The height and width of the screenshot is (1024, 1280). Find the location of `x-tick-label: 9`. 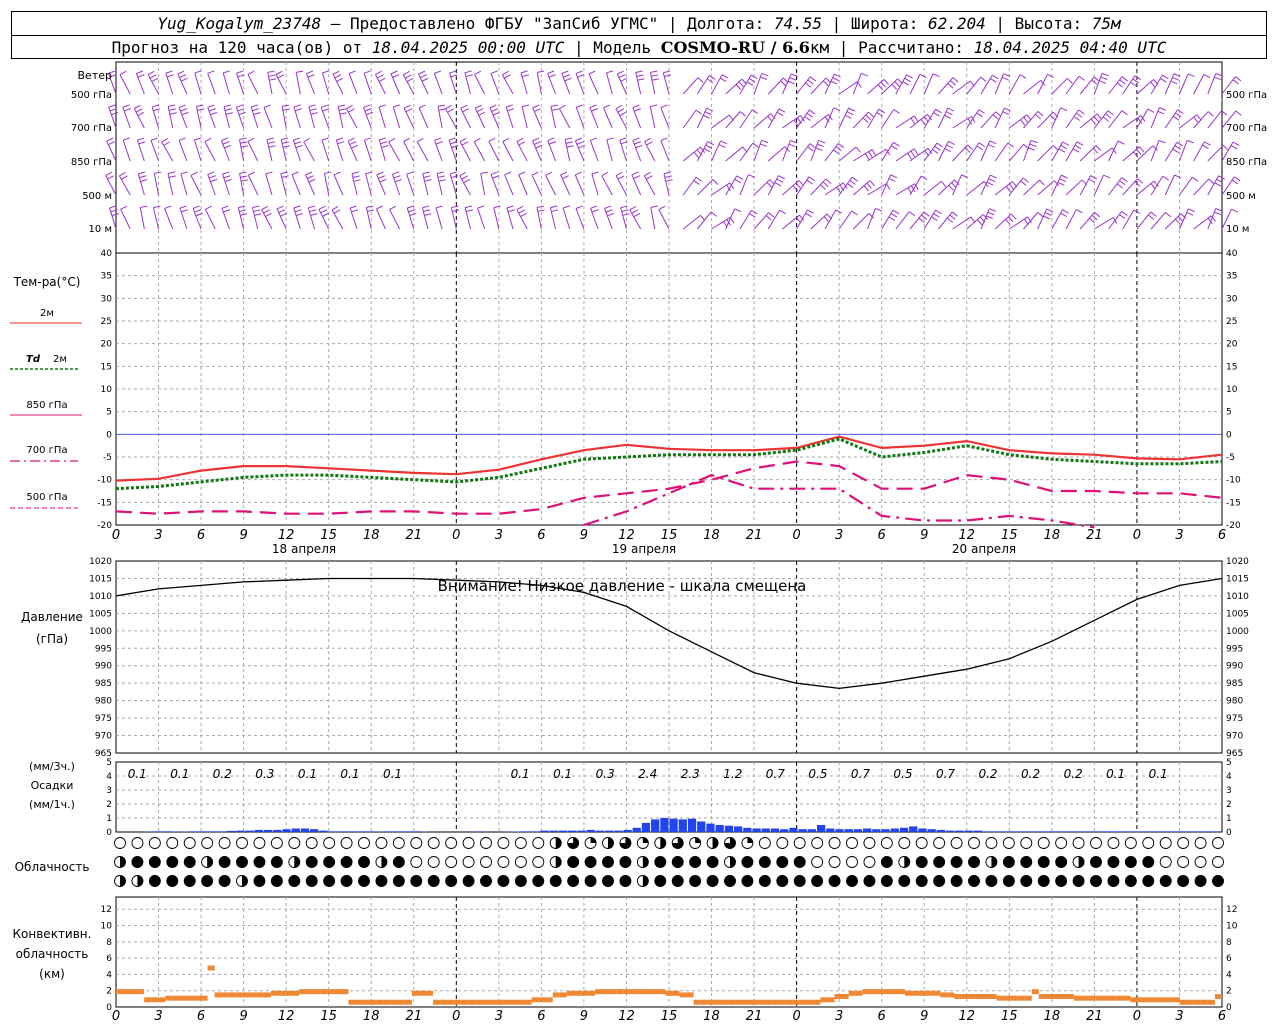

x-tick-label: 9 is located at coordinates (584, 535).